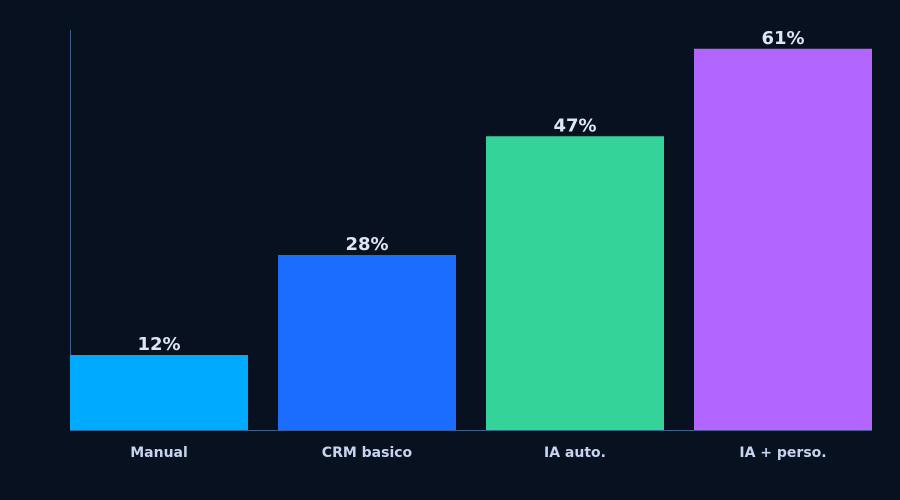  I want to click on value-label: 28%, so click(366, 244).